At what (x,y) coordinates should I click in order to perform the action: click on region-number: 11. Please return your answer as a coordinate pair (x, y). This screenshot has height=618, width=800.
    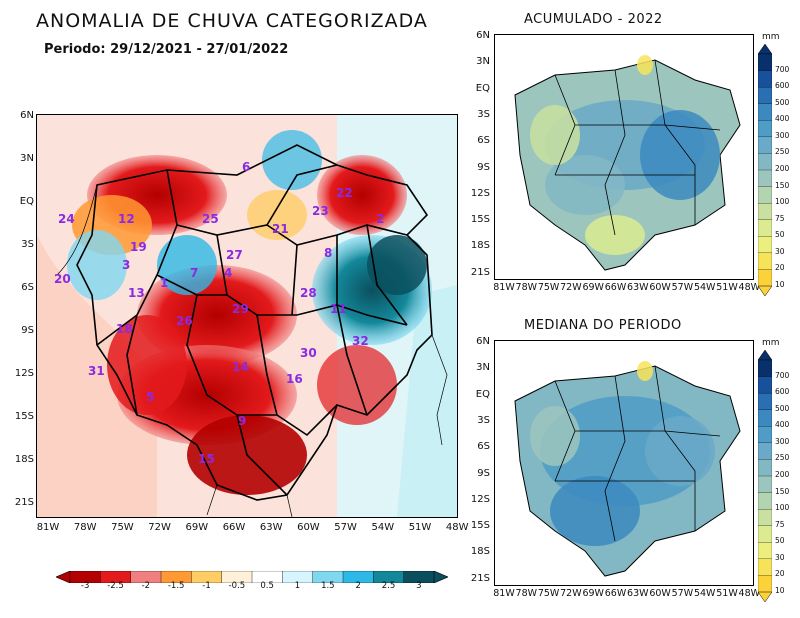
    Looking at the image, I should click on (338, 309).